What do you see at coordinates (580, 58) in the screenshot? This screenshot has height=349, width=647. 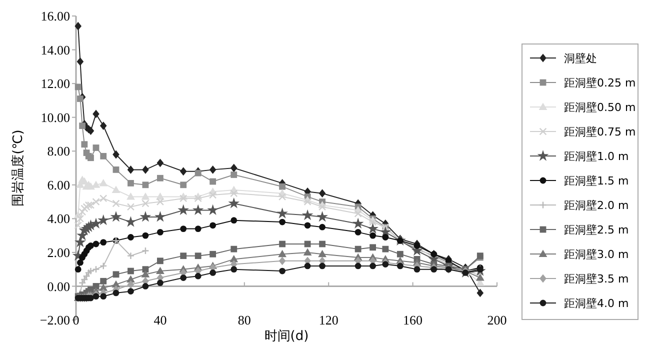 I see `legend-label: 洞壁处` at bounding box center [580, 58].